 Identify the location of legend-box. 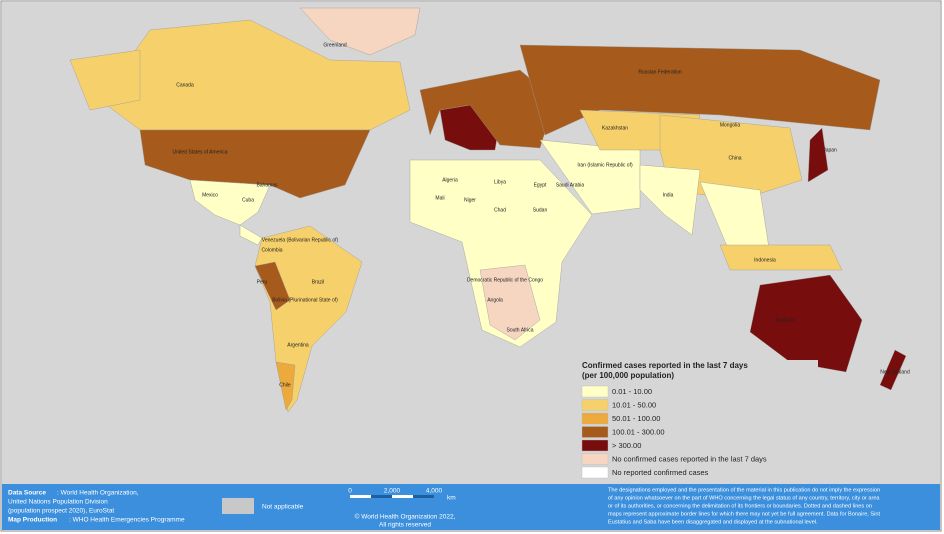
(698, 419).